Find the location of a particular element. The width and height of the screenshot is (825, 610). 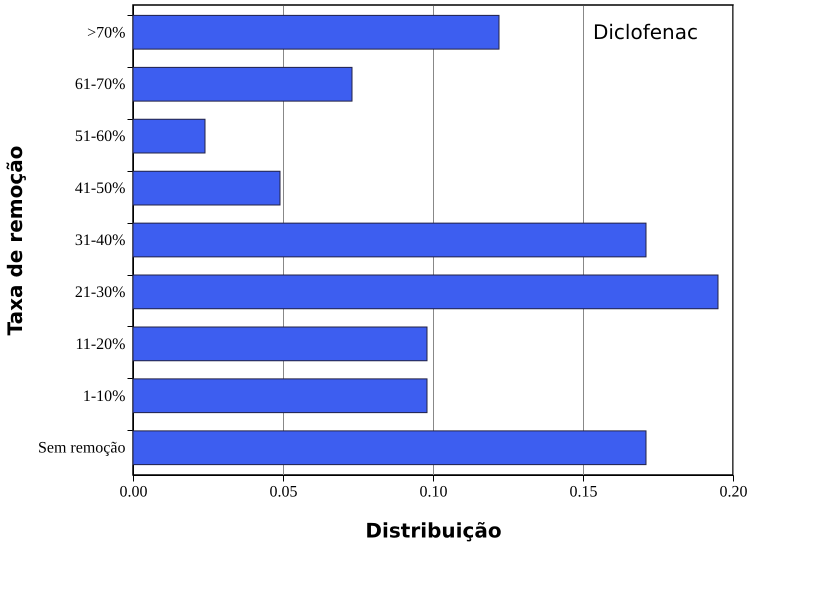

x-tick-label: 0.00 is located at coordinates (134, 492).